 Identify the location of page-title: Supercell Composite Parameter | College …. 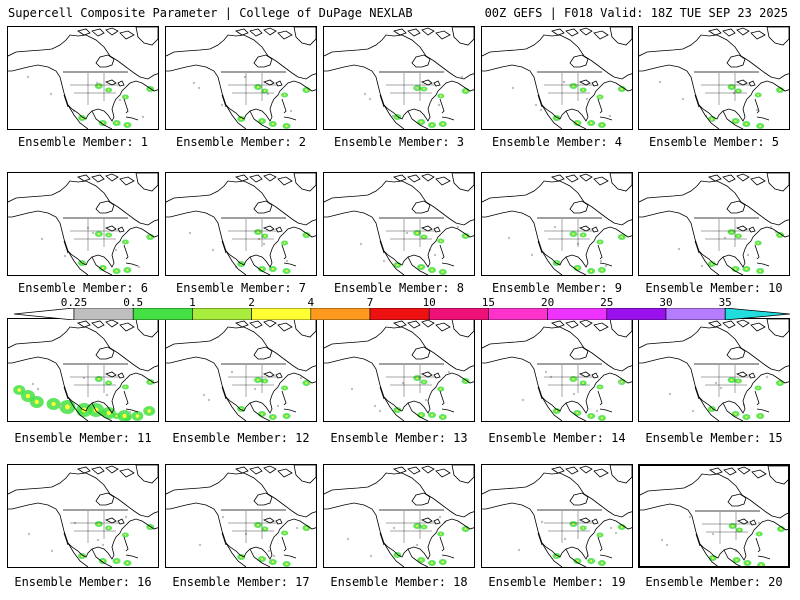
(210, 13).